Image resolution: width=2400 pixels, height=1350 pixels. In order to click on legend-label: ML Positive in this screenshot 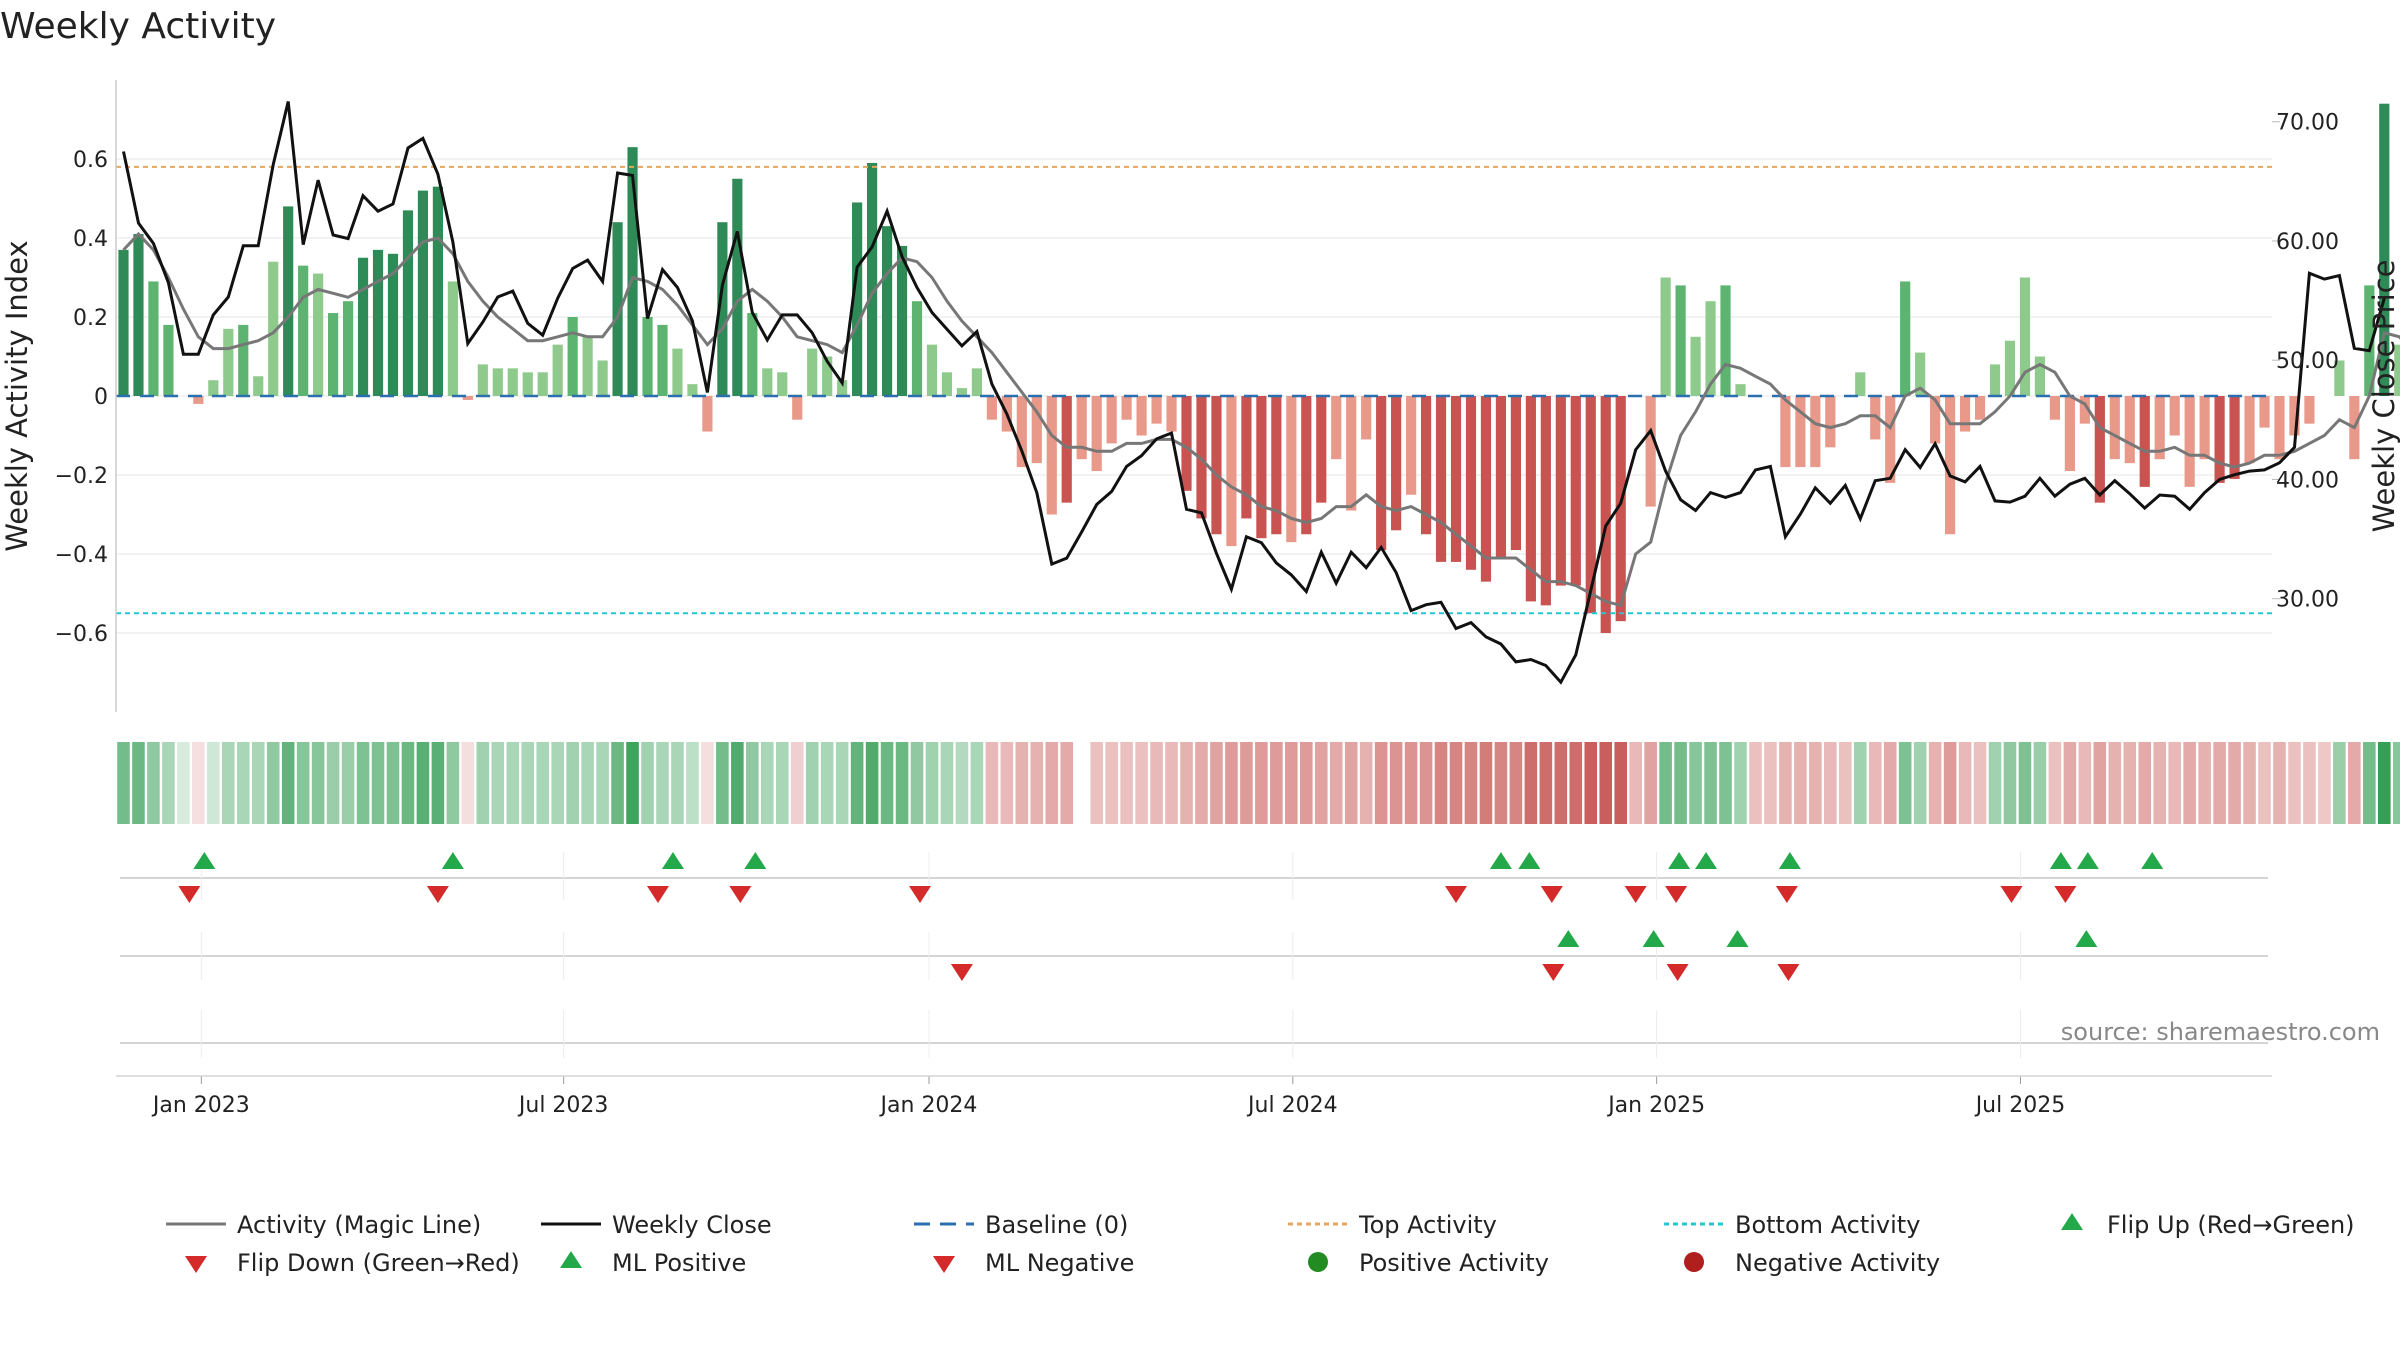, I will do `click(679, 1263)`.